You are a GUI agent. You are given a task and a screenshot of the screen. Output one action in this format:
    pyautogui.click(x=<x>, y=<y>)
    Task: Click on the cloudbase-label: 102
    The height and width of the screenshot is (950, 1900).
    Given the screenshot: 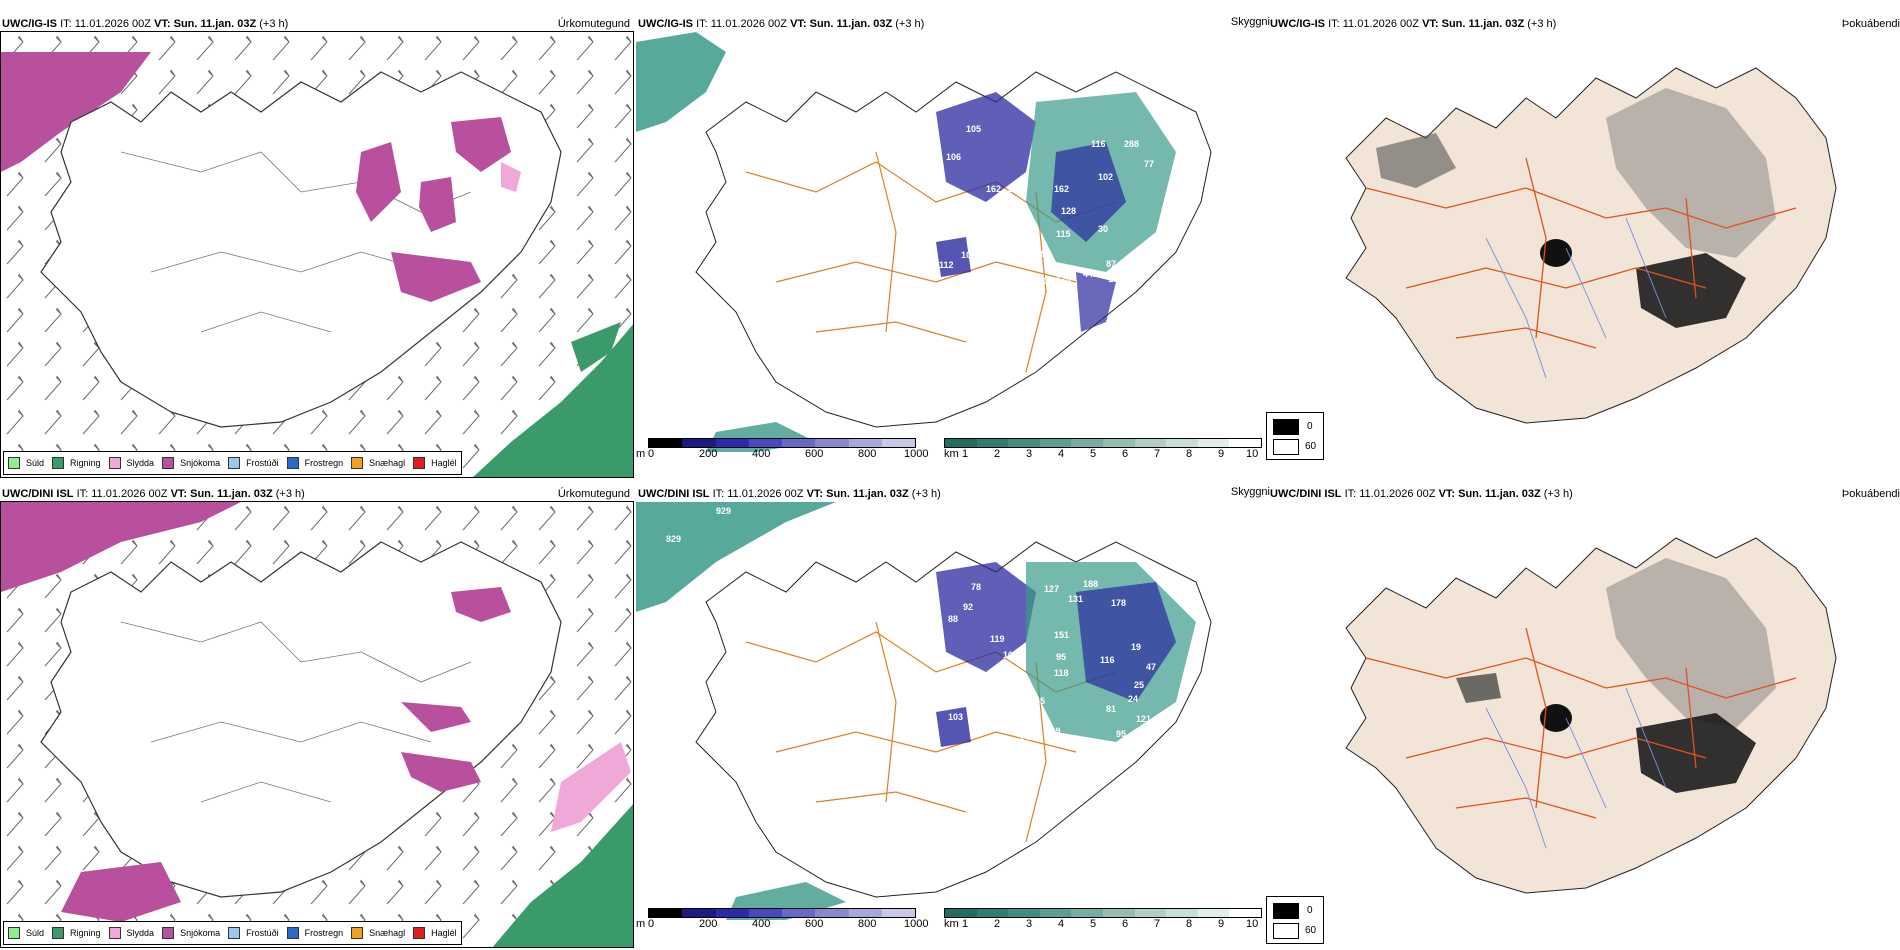 What is the action you would take?
    pyautogui.click(x=1105, y=177)
    